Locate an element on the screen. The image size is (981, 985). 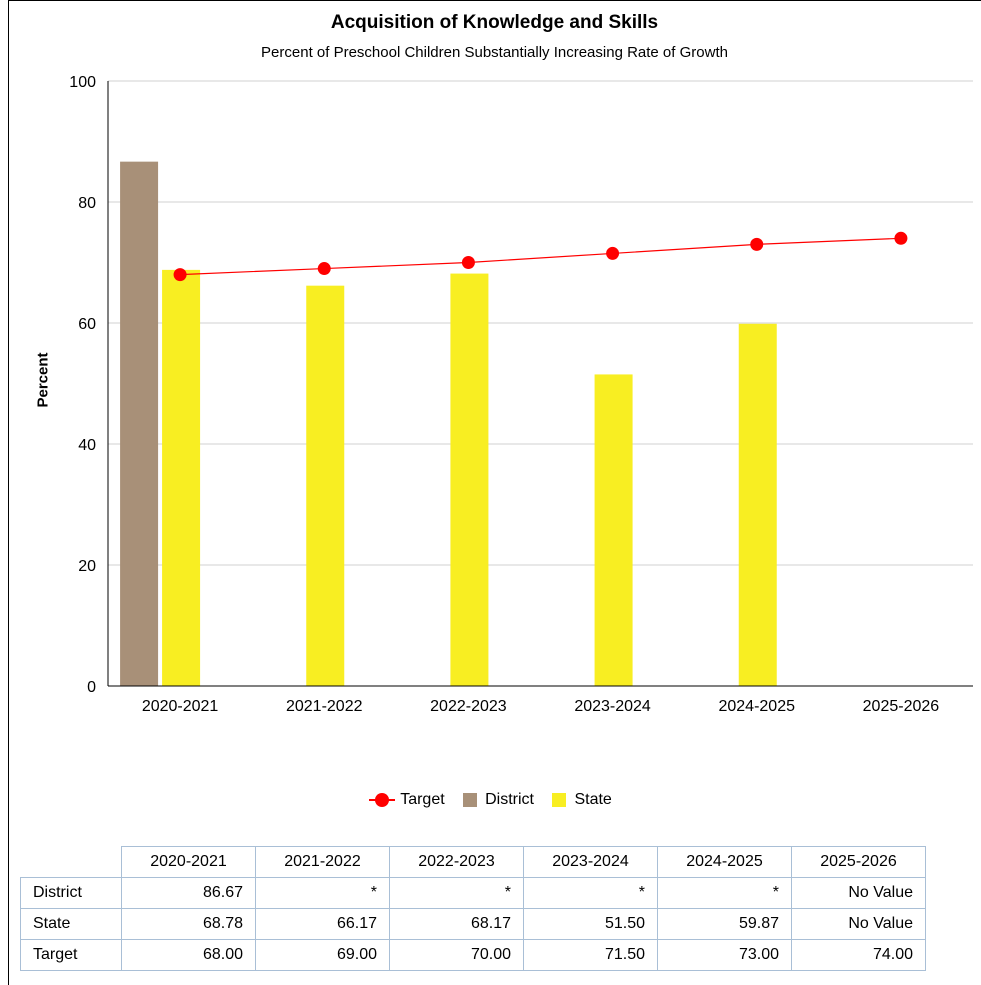
legend-item-target: Target is located at coordinates (407, 800).